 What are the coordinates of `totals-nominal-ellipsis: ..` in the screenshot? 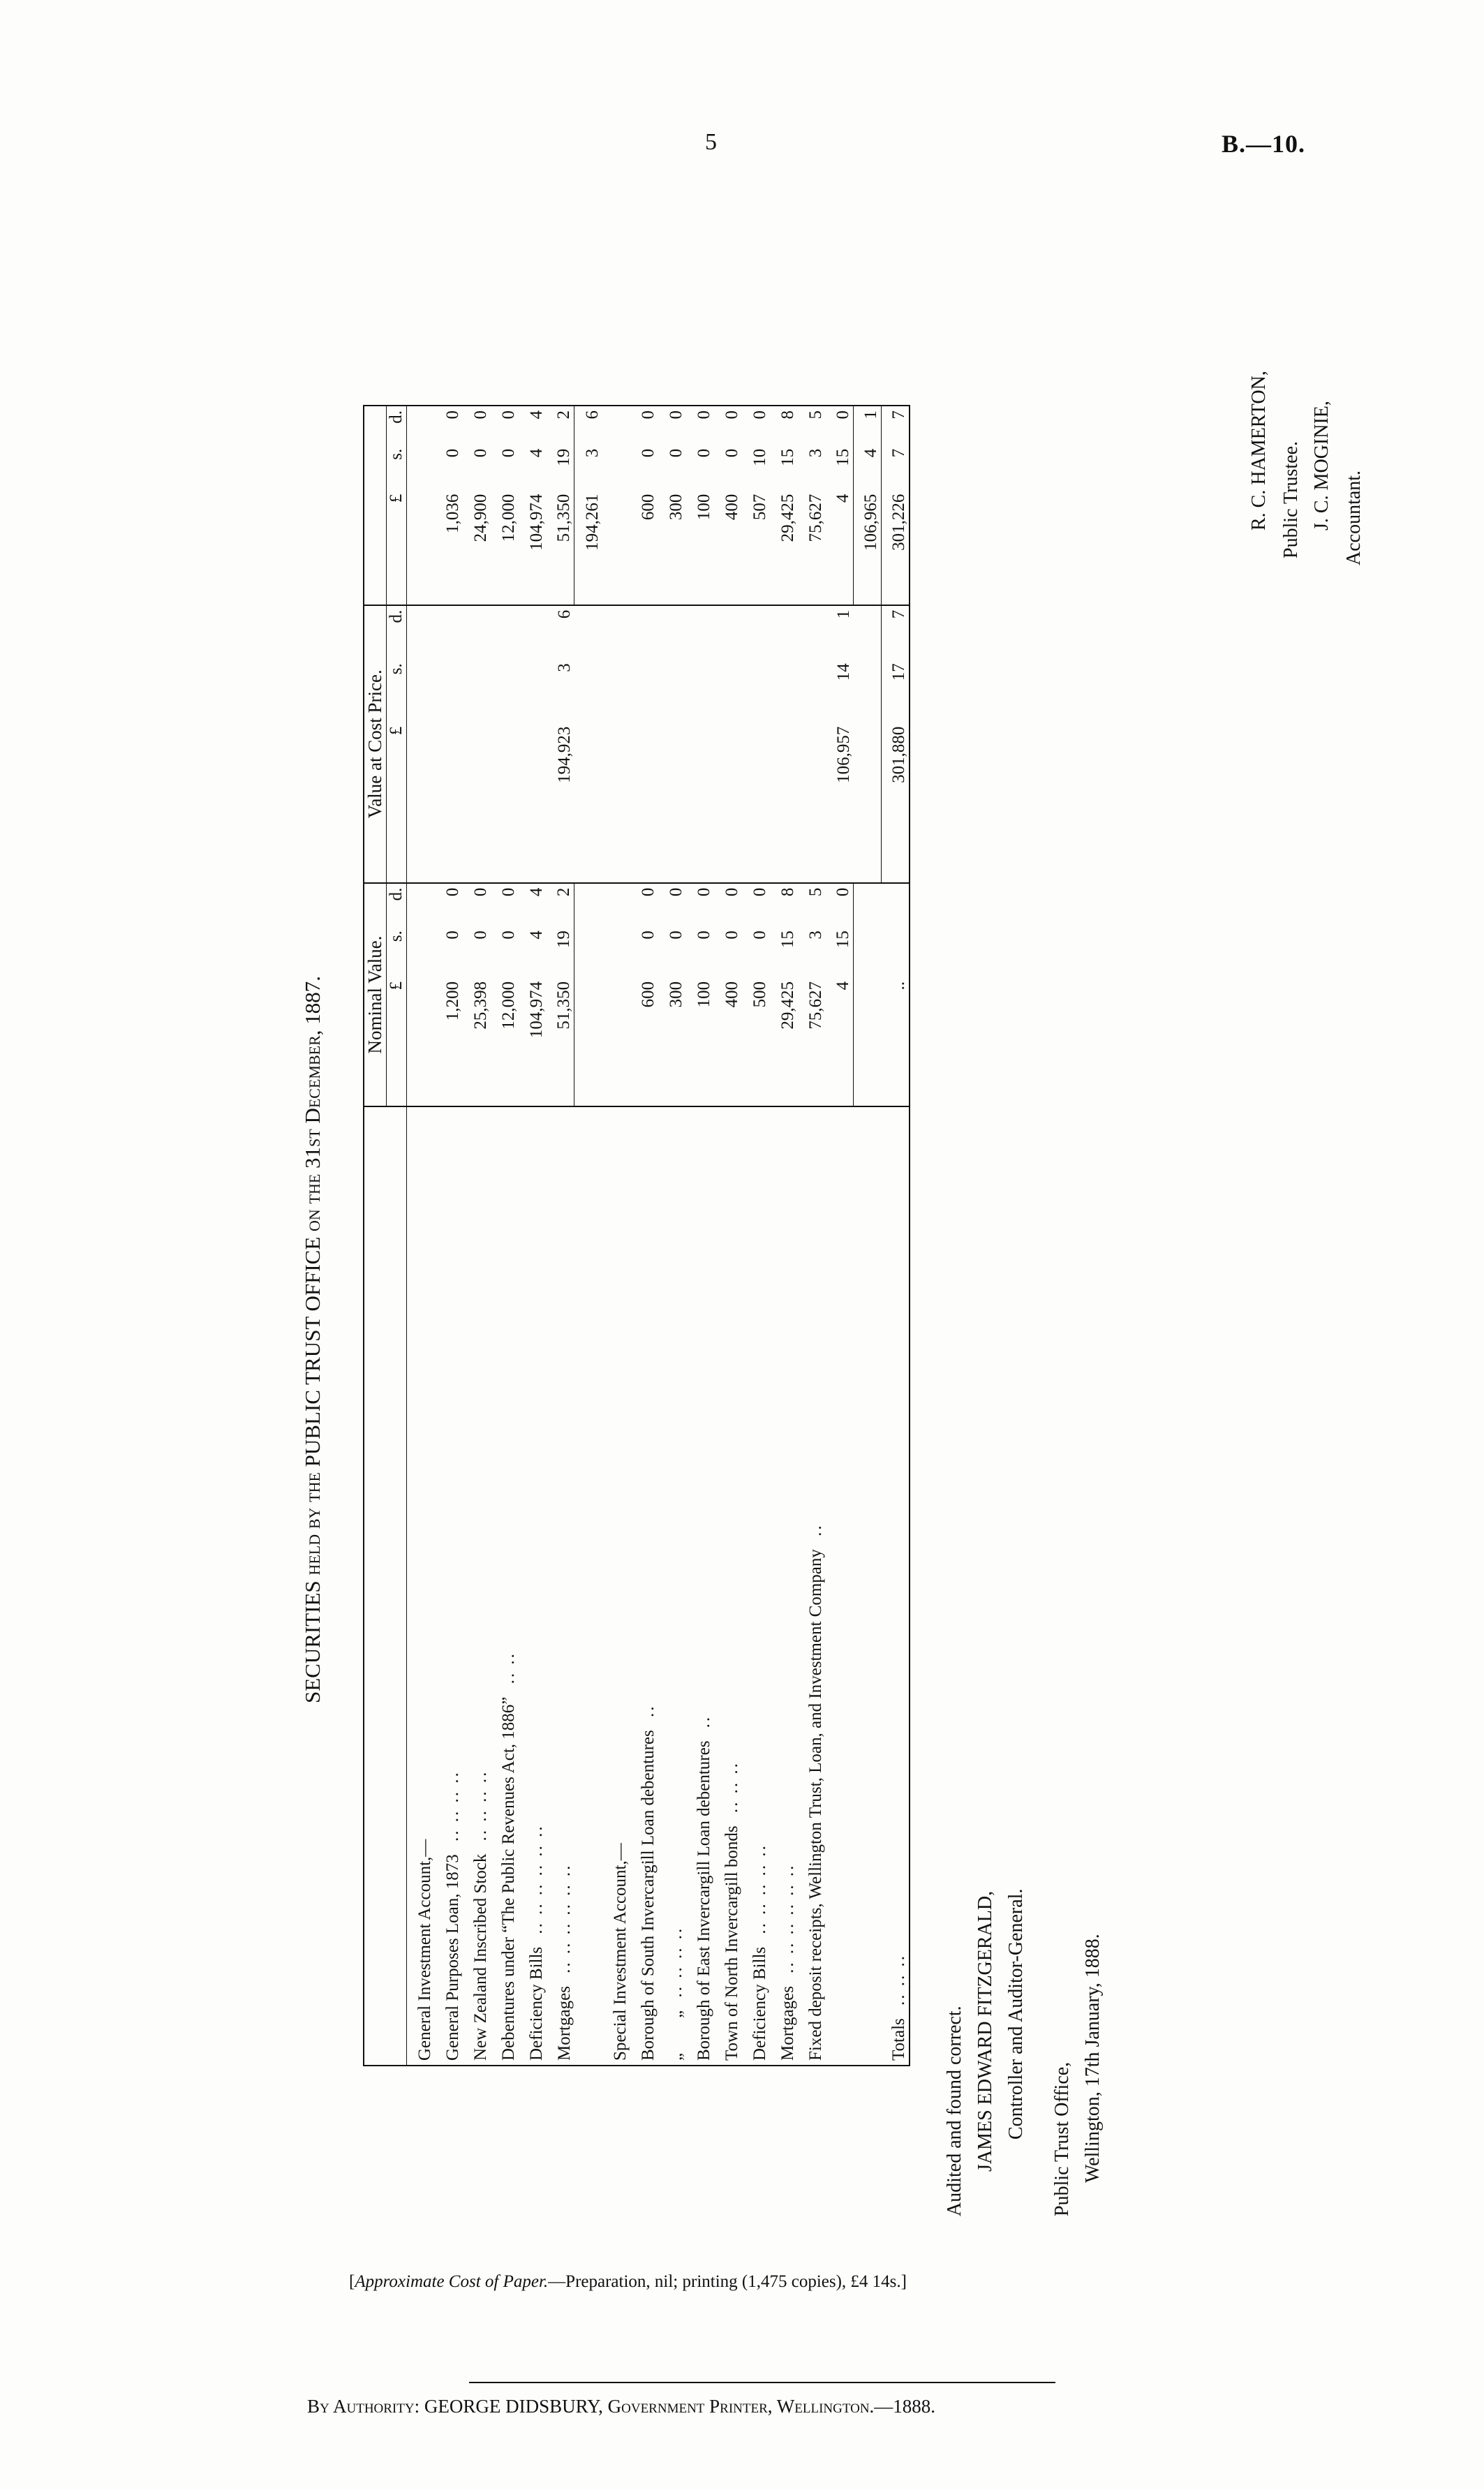 It's located at (895, 1042).